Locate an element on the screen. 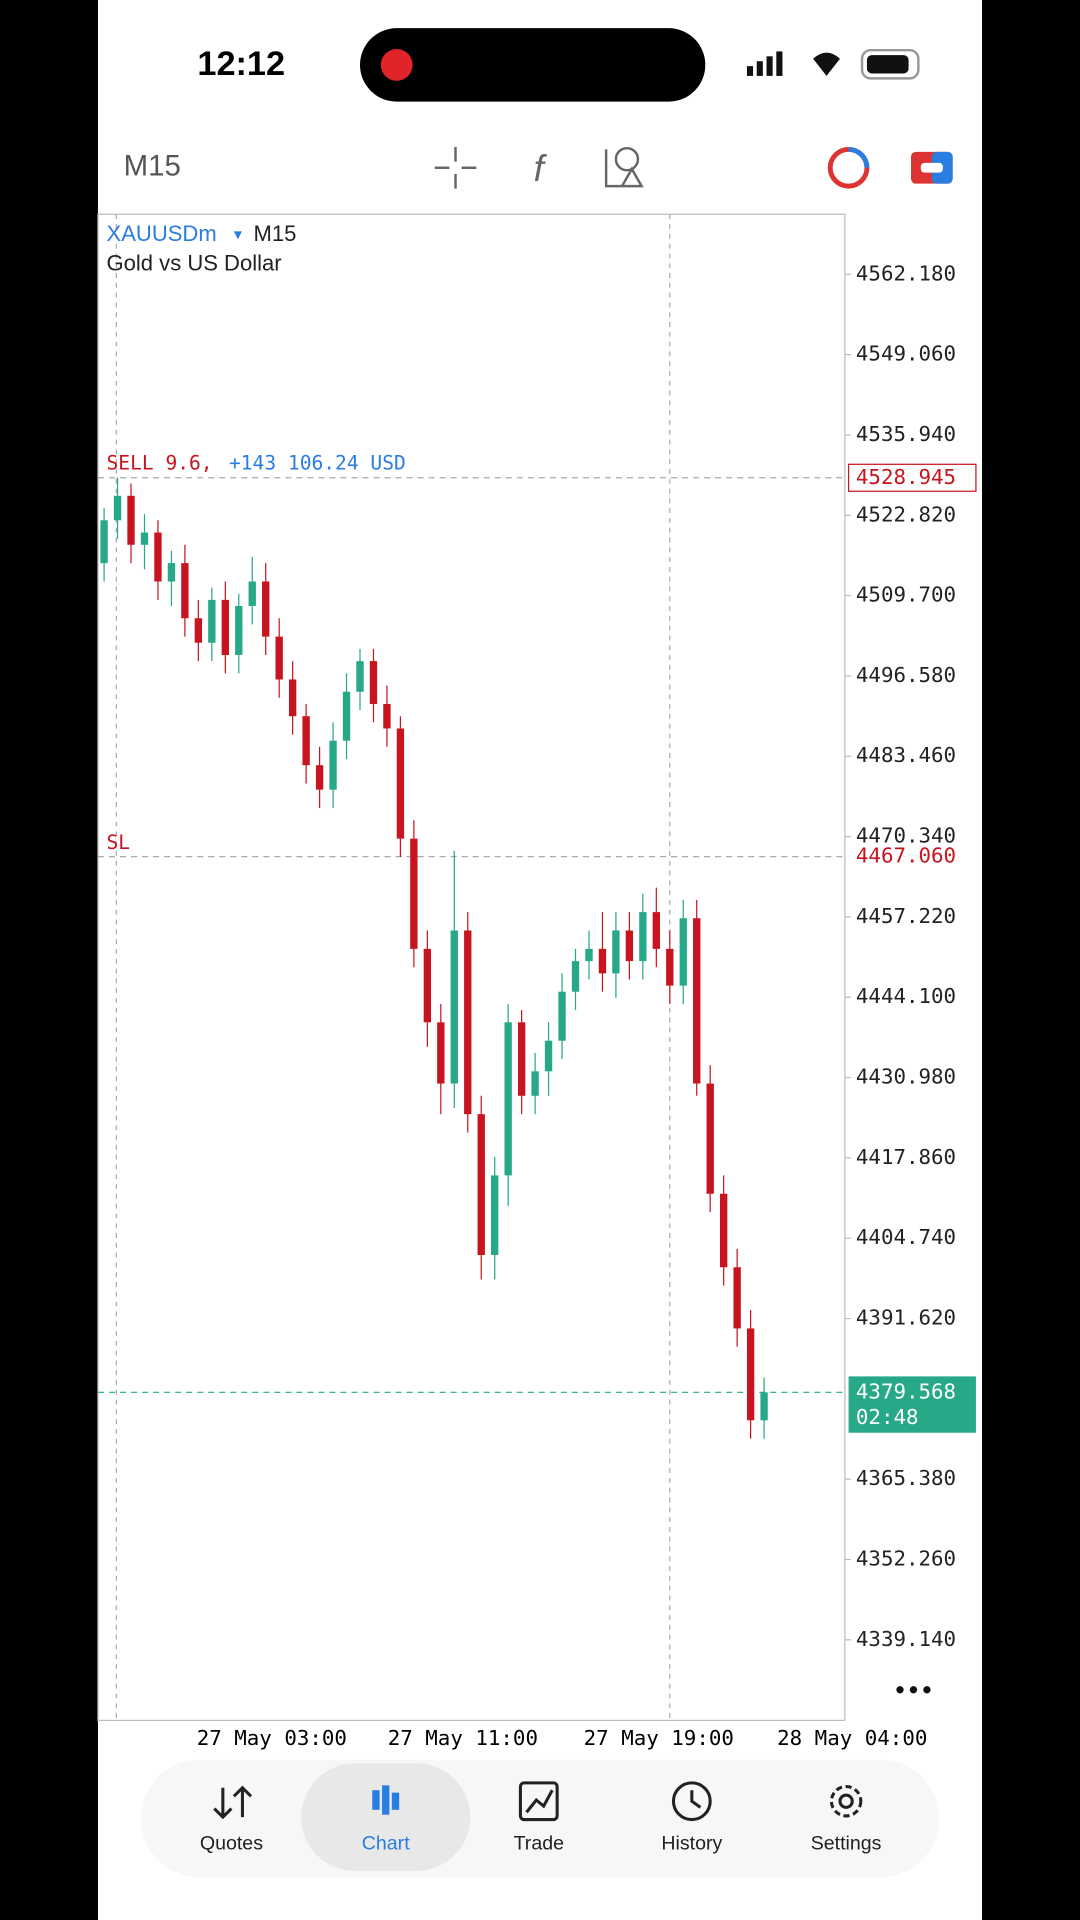 The image size is (1080, 1920). tab-label: Quotes is located at coordinates (231, 1843).